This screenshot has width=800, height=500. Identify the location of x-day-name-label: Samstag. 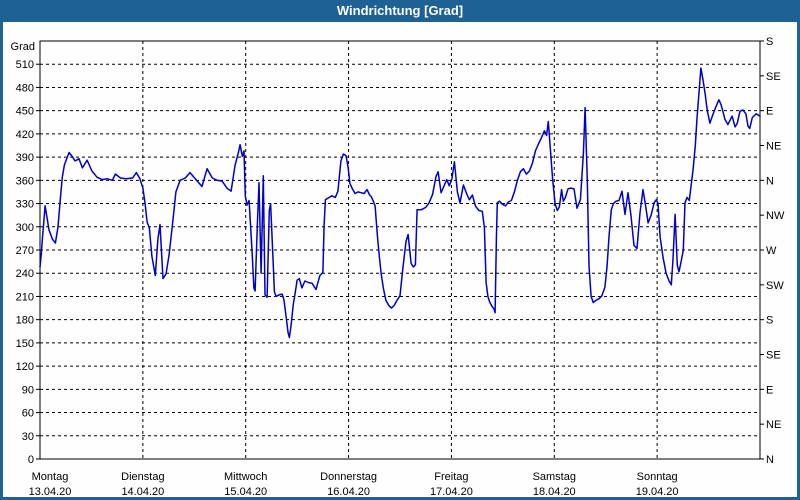
(554, 477).